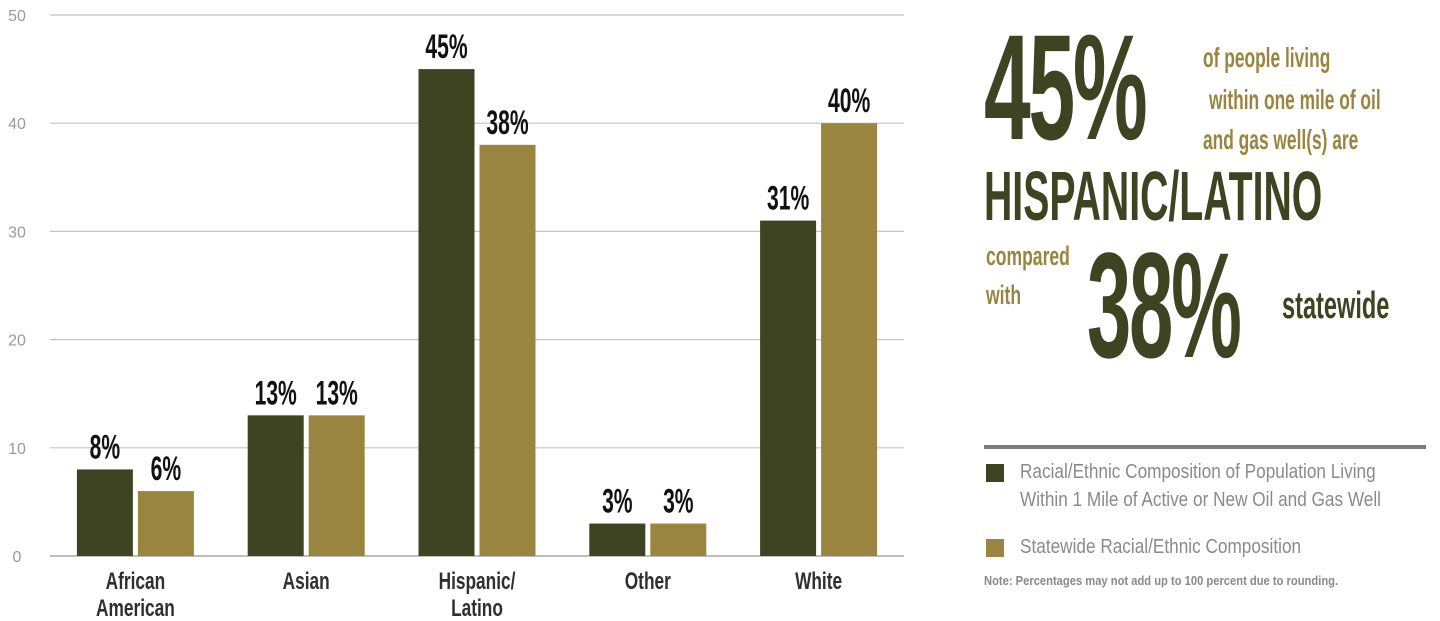 The width and height of the screenshot is (1440, 621). Describe the element at coordinates (166, 468) in the screenshot. I see `bar-data-label: 6%` at that location.